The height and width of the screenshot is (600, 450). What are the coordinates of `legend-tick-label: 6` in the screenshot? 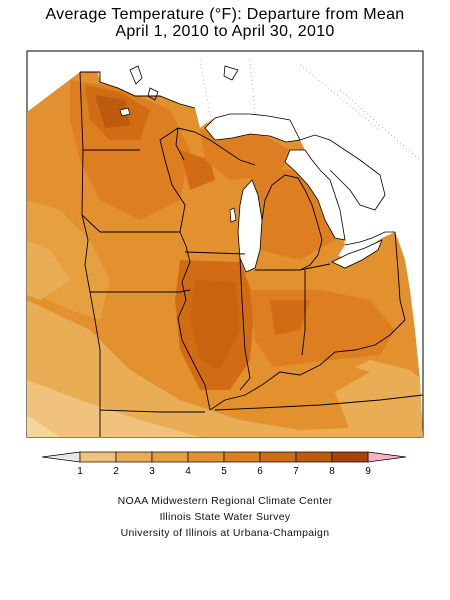 It's located at (260, 471).